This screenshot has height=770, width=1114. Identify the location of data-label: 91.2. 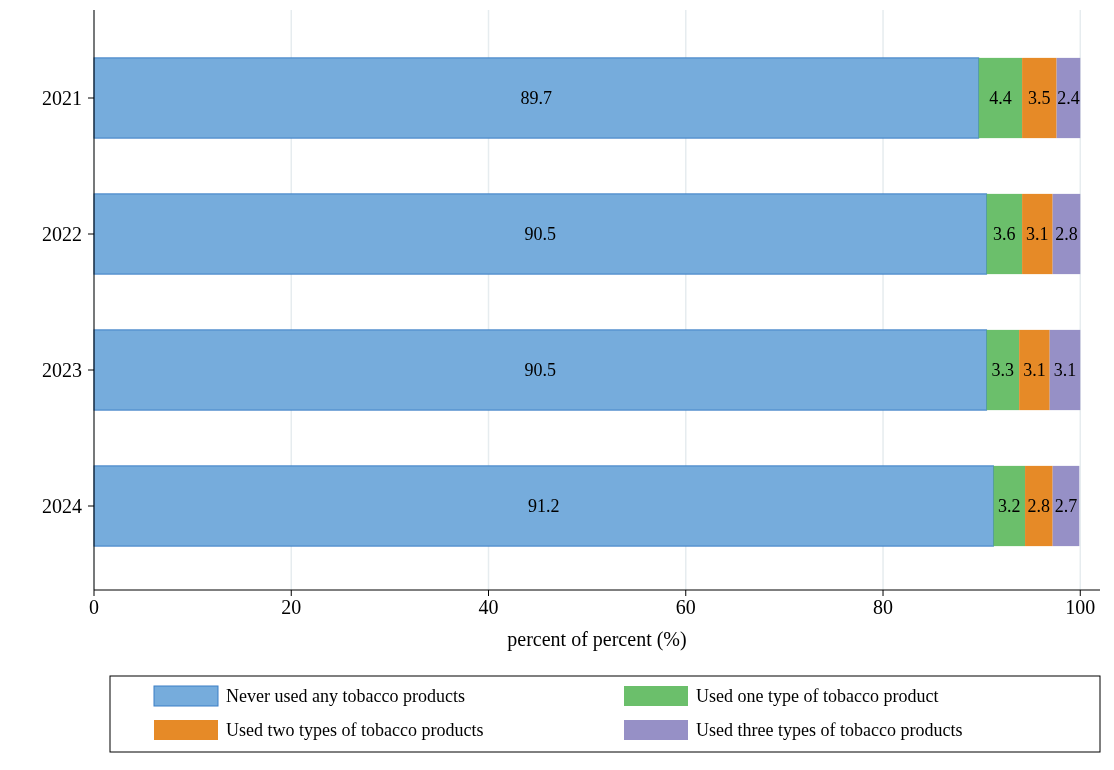
(543, 506).